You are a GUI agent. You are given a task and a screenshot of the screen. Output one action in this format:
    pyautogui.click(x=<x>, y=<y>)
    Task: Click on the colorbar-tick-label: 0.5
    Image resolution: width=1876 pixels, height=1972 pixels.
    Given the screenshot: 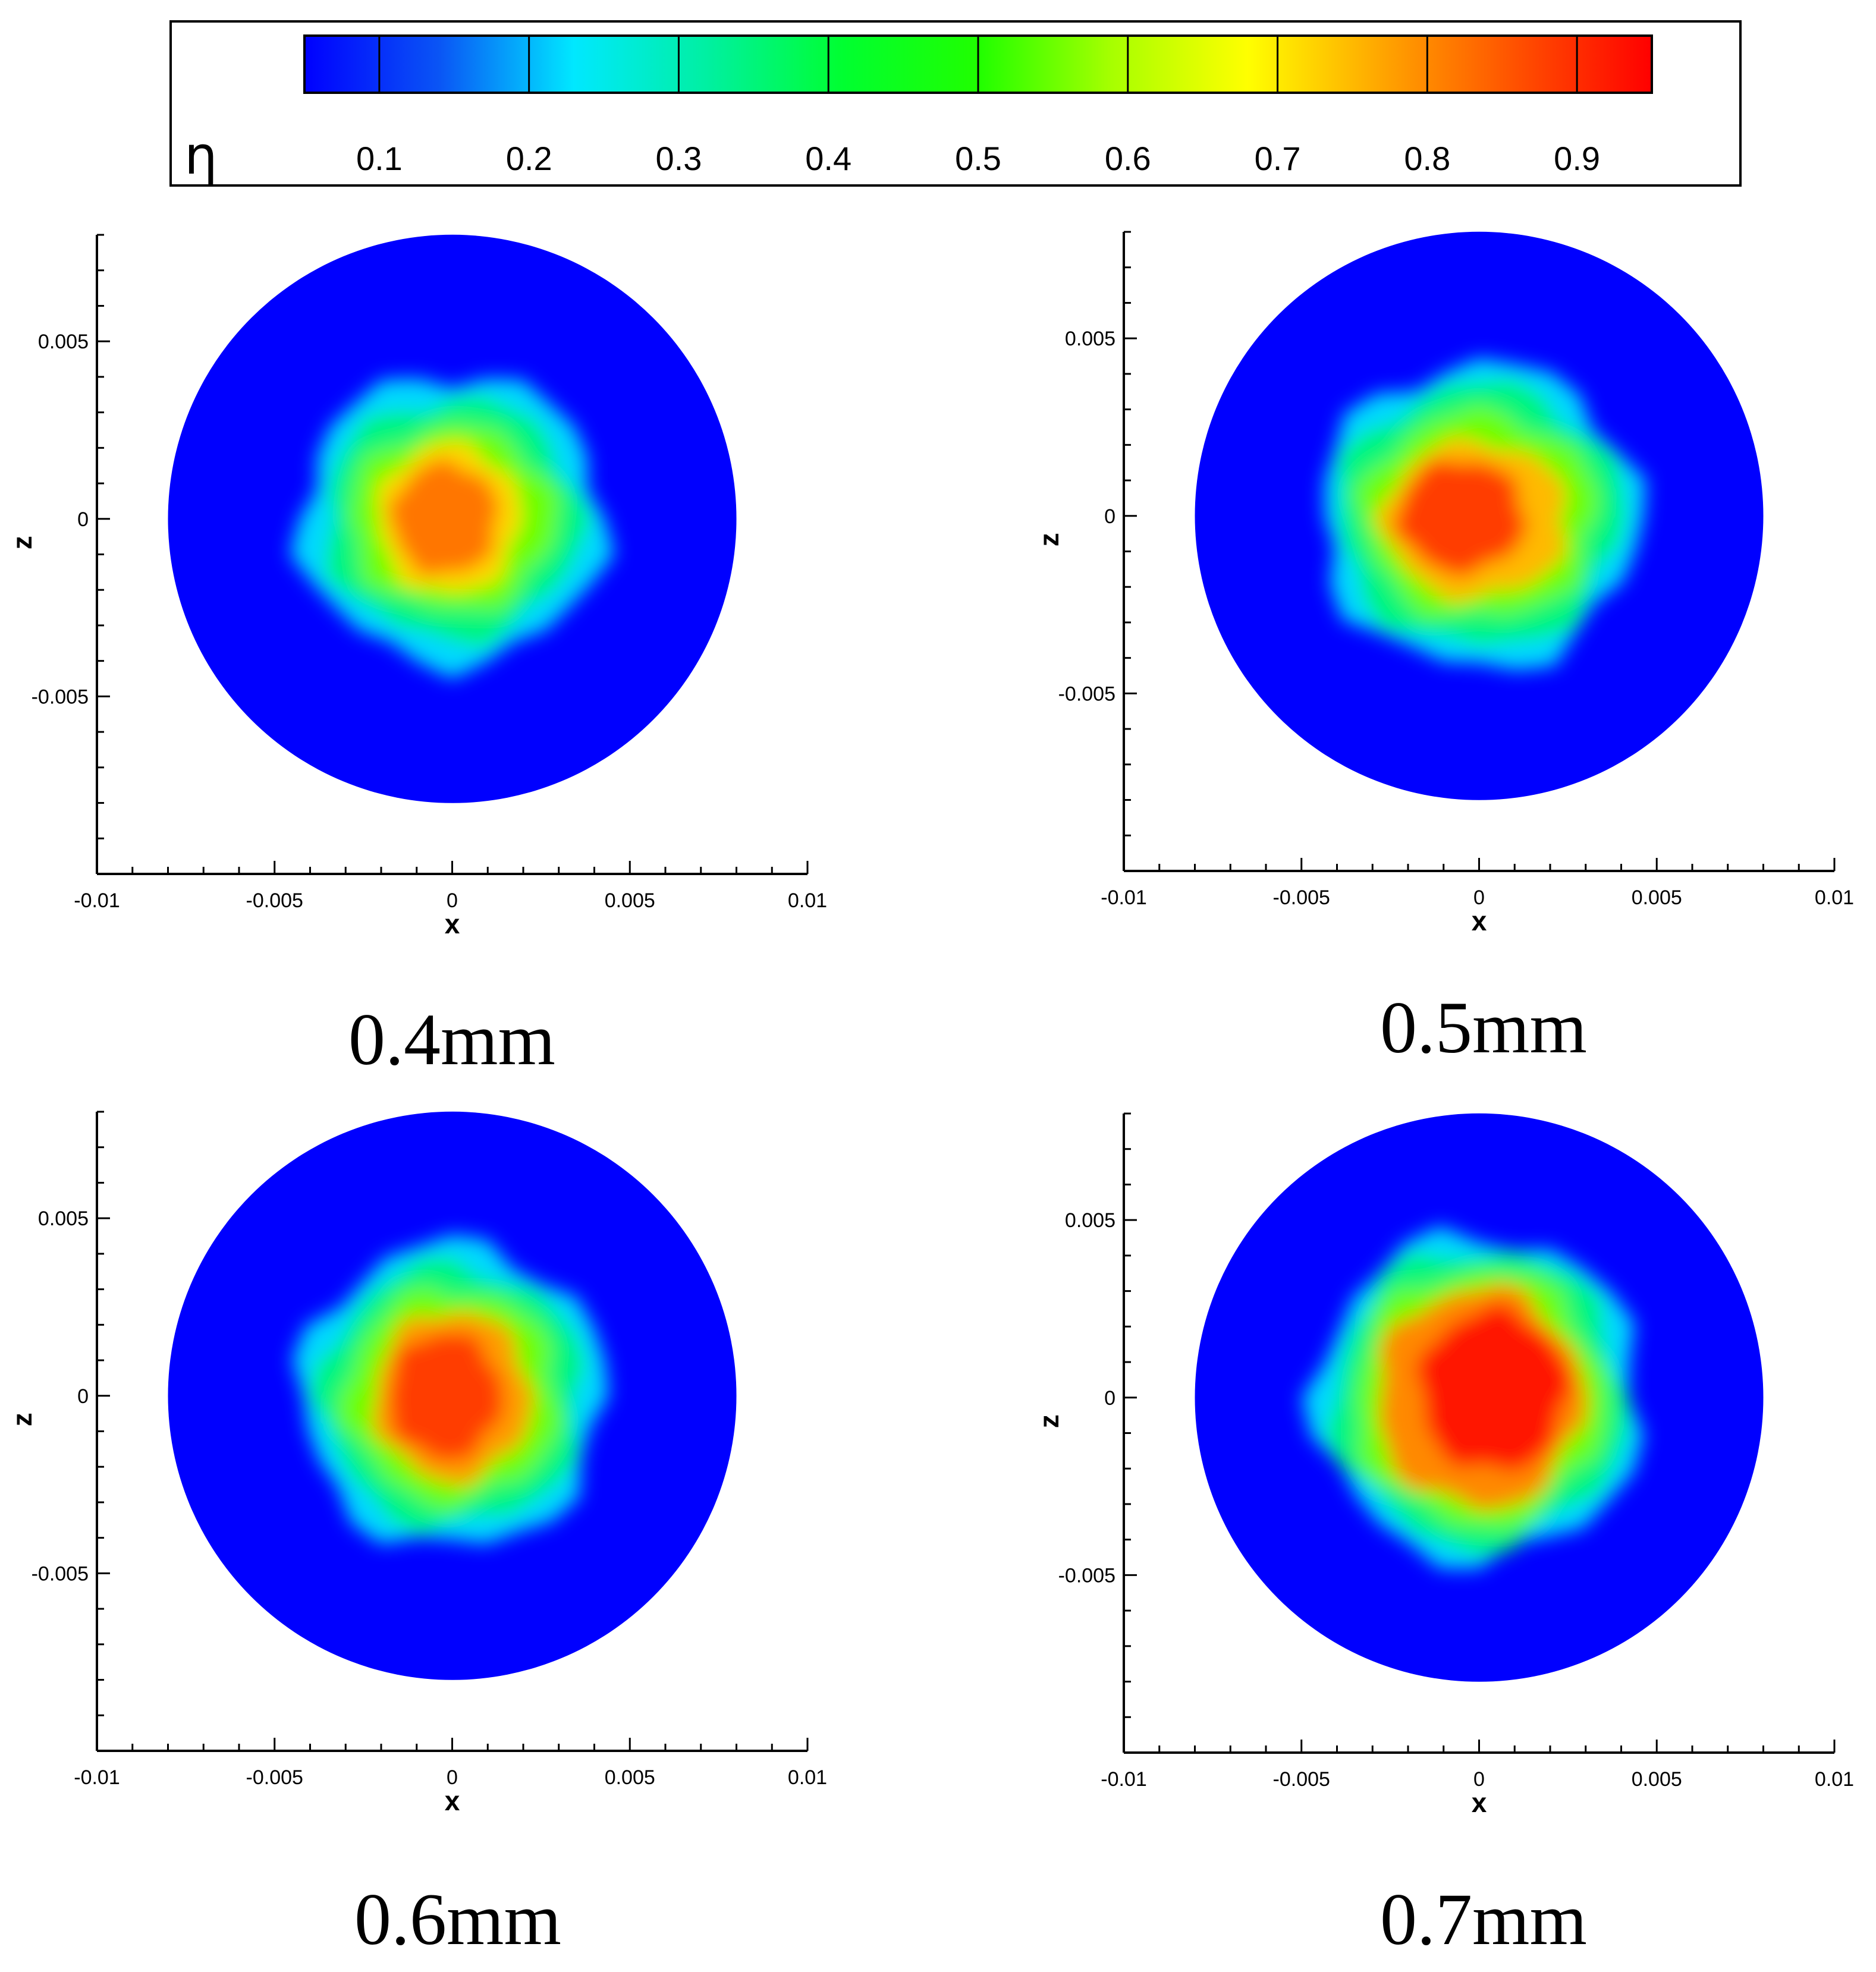 What is the action you would take?
    pyautogui.click(x=978, y=158)
    